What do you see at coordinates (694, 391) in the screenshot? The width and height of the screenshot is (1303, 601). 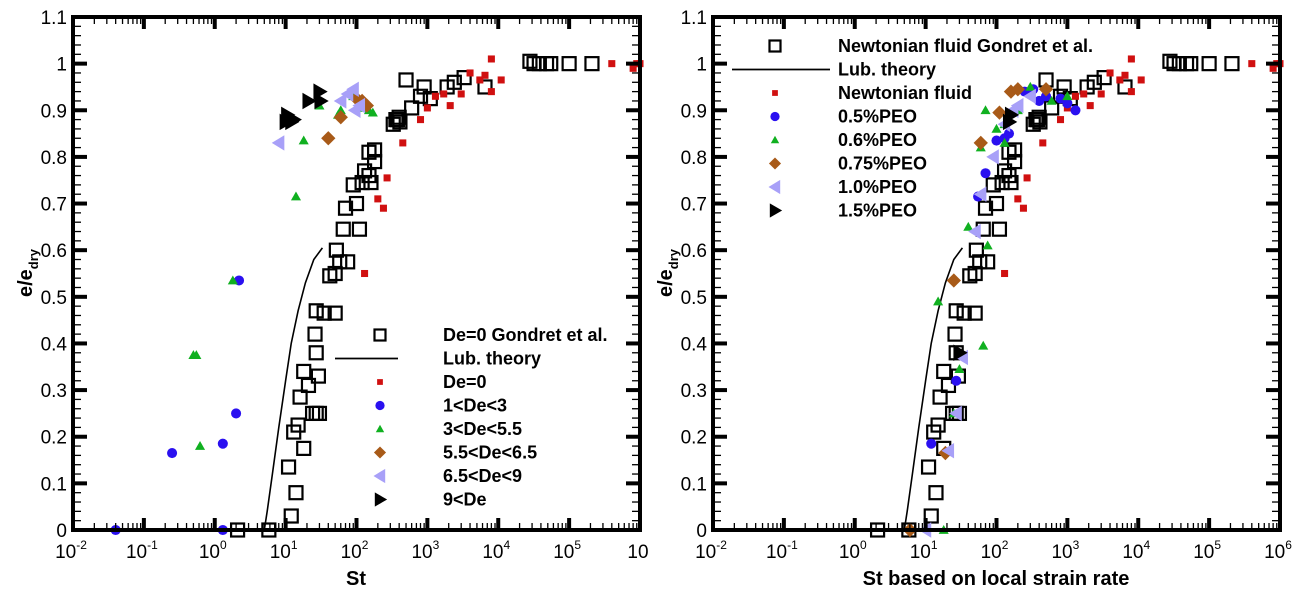 I see `right-y-tick-label: 0.3` at bounding box center [694, 391].